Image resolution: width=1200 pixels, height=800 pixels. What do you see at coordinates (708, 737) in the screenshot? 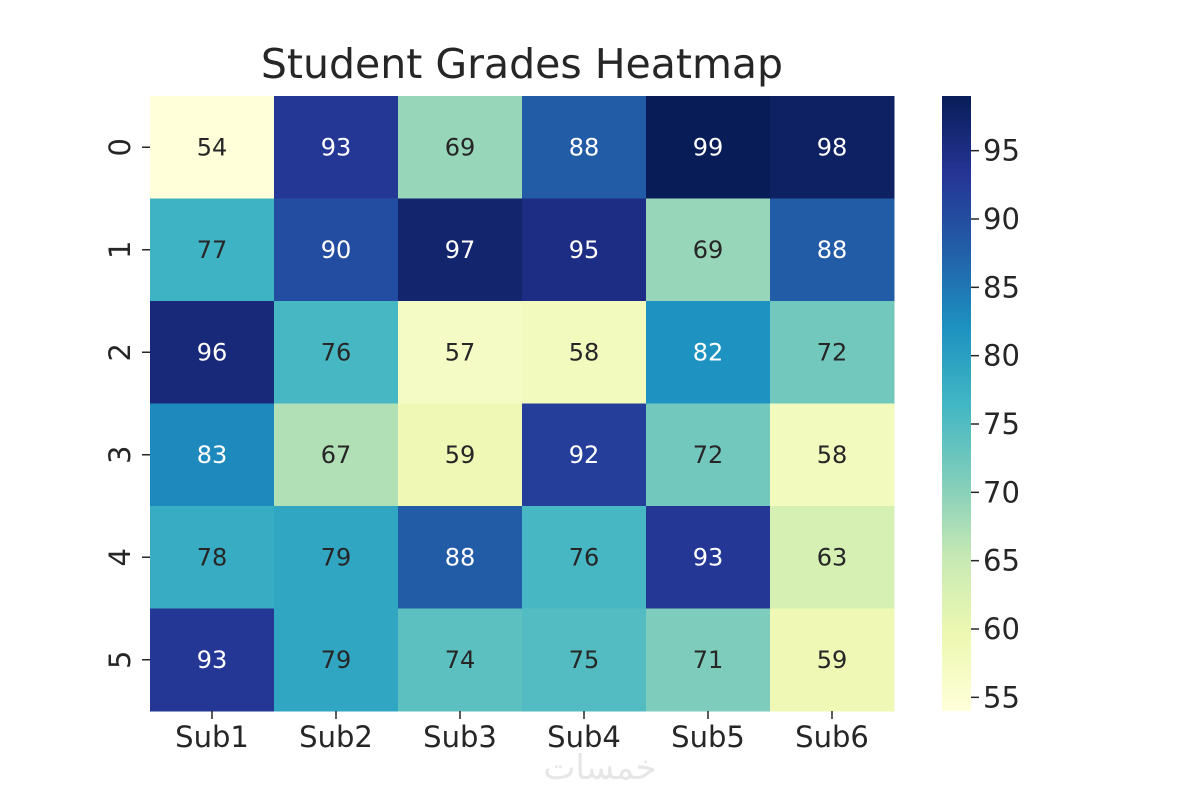
I see `x-tick-label: Sub5` at bounding box center [708, 737].